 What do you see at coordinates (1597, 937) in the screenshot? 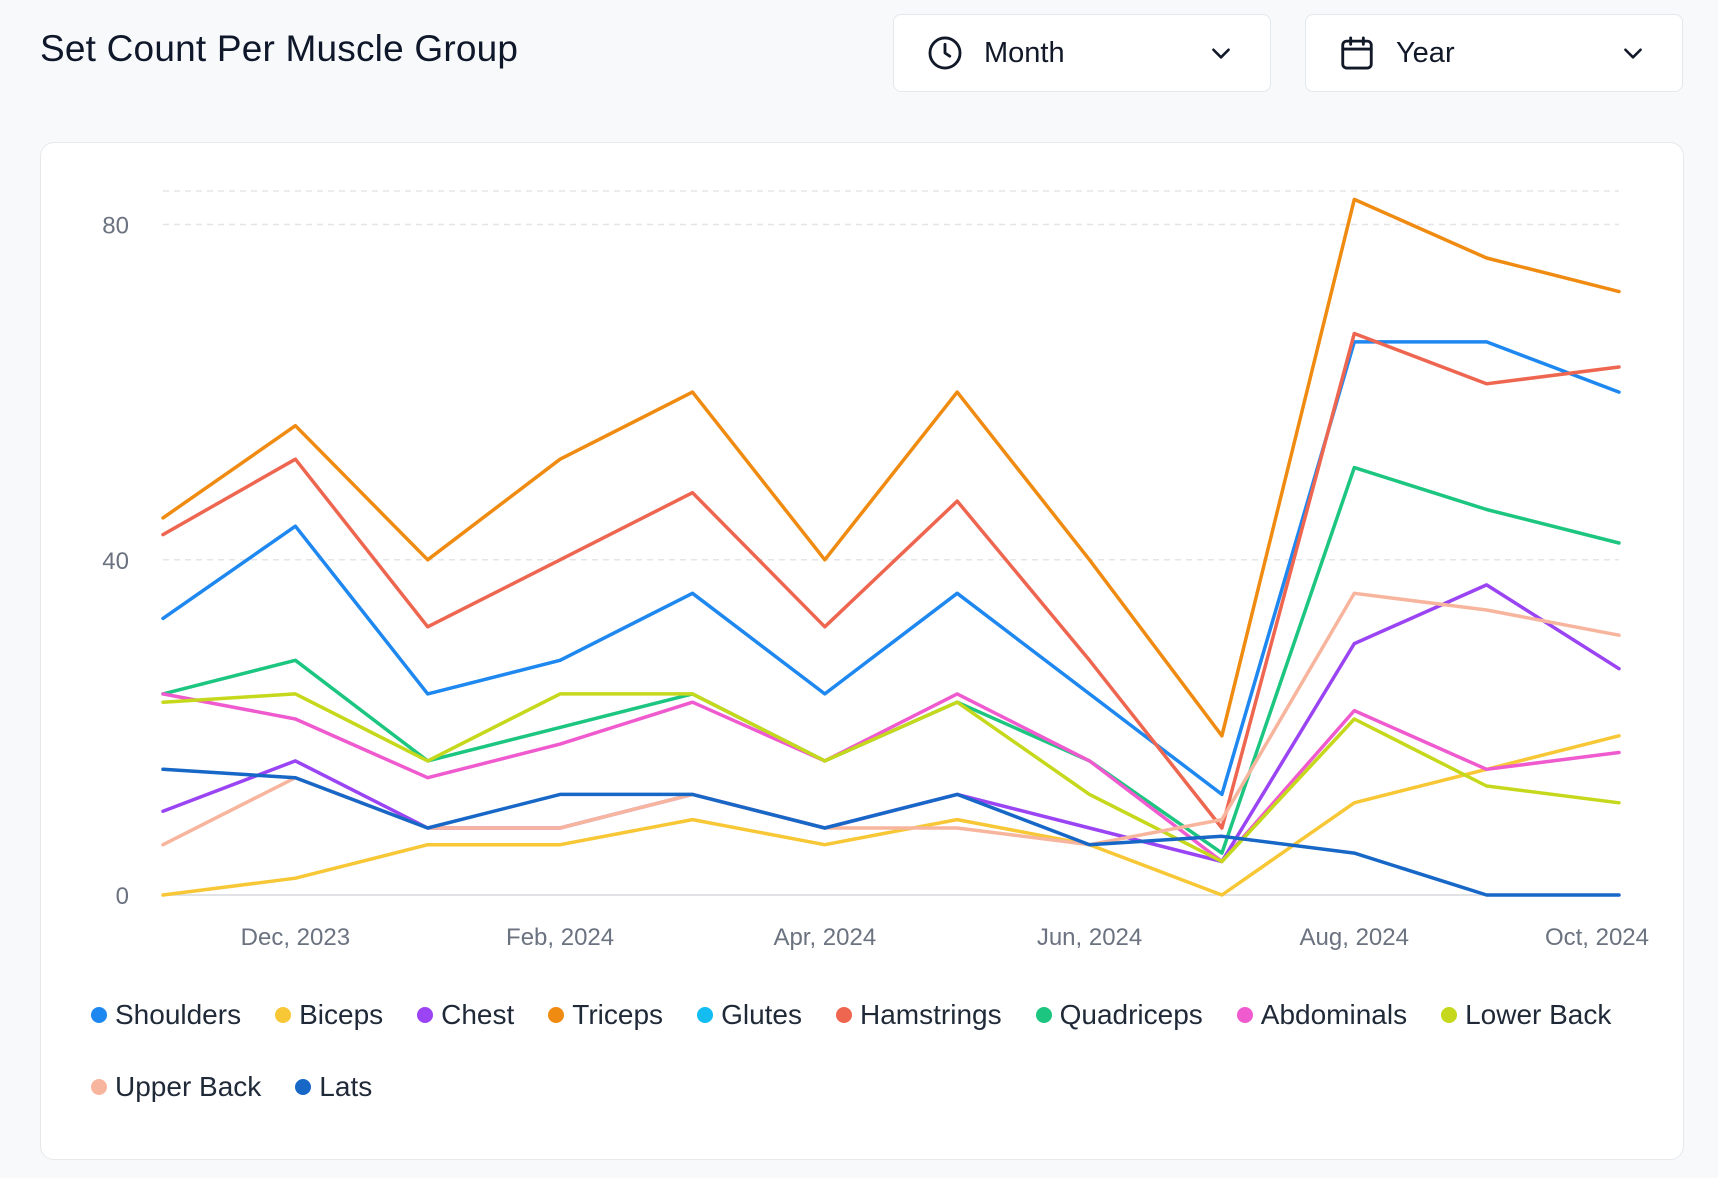
I see `x-tick-label: Oct, 2024` at bounding box center [1597, 937].